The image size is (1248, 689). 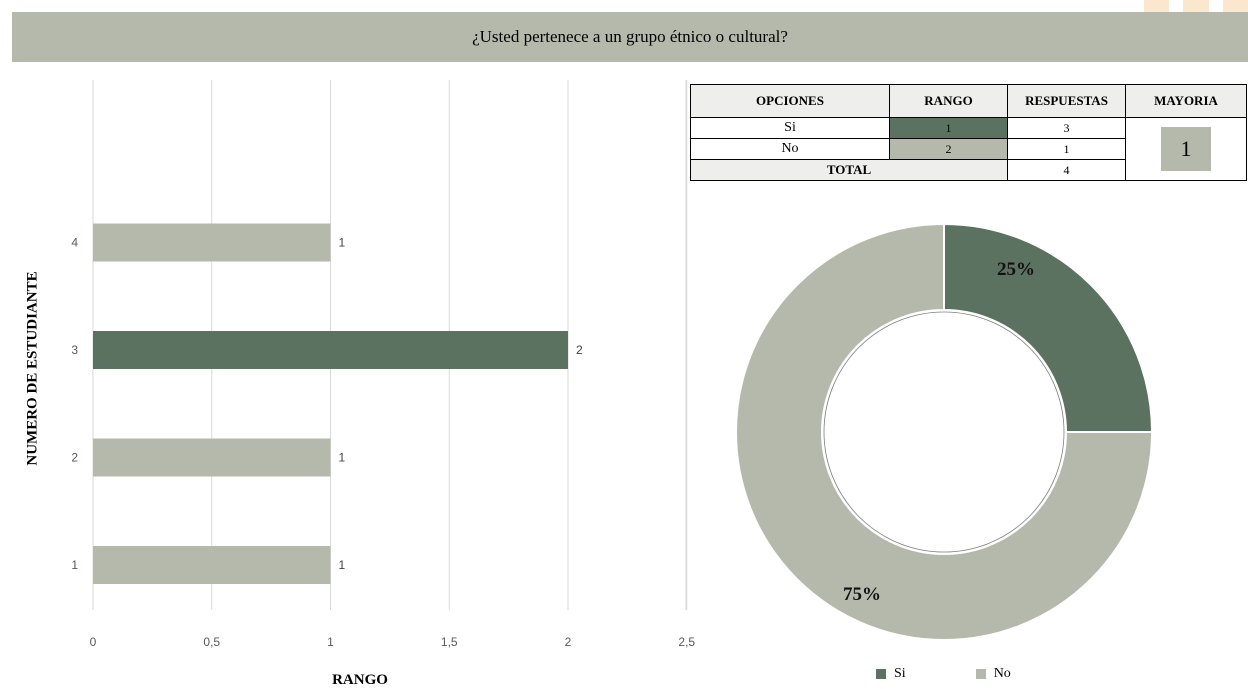 I want to click on total-value: 4, so click(x=1066, y=170).